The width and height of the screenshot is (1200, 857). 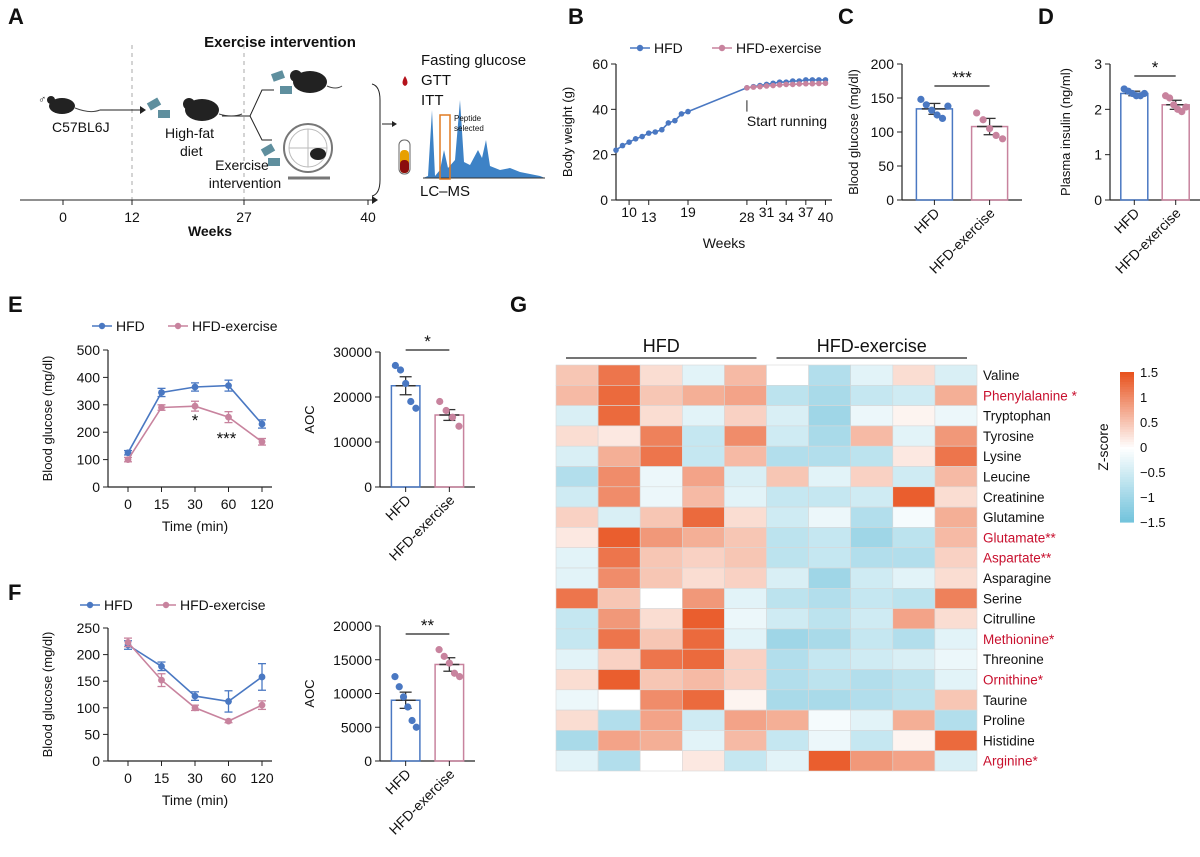 I want to click on bar-hfd, so click(x=1134, y=146).